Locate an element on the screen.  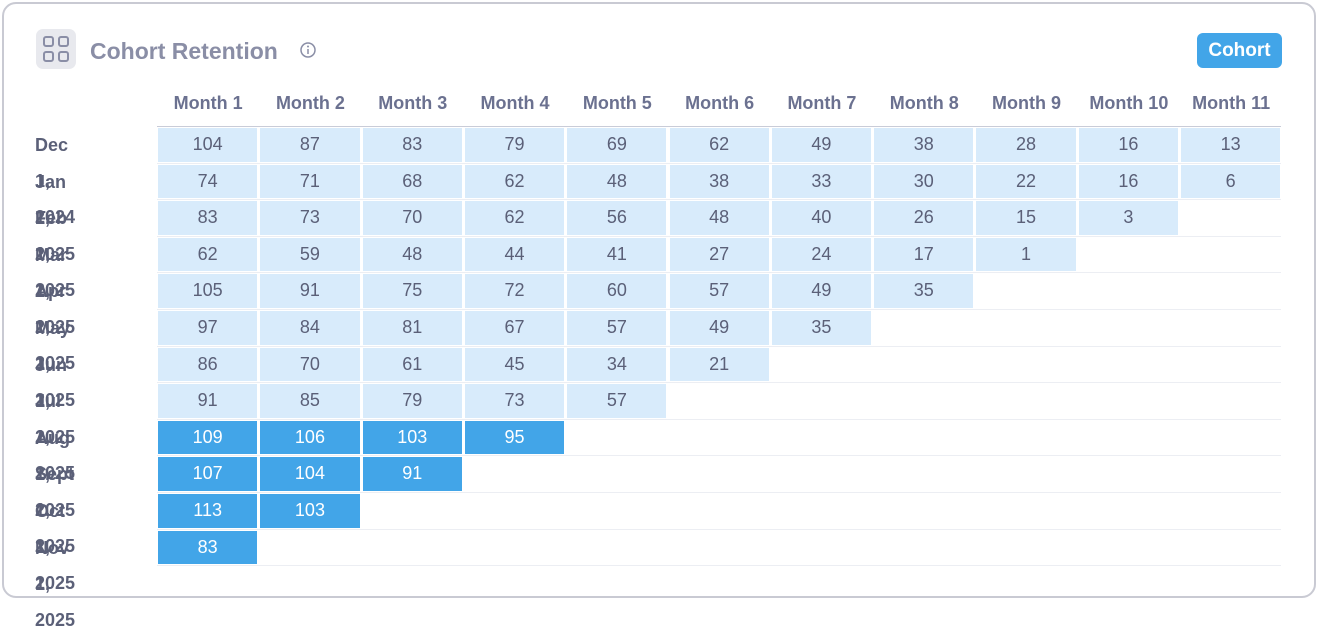
column-header: Month 11 is located at coordinates (1231, 103).